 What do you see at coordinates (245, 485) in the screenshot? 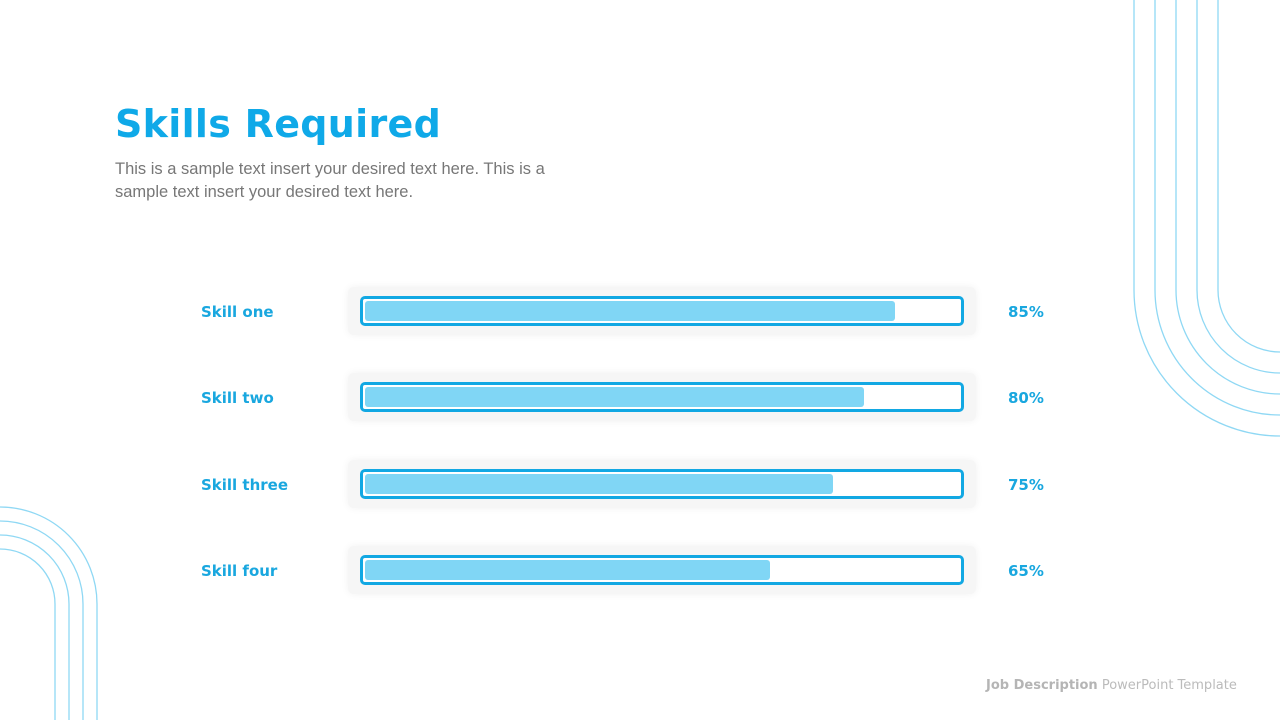
I see `skill-label: Skill three` at bounding box center [245, 485].